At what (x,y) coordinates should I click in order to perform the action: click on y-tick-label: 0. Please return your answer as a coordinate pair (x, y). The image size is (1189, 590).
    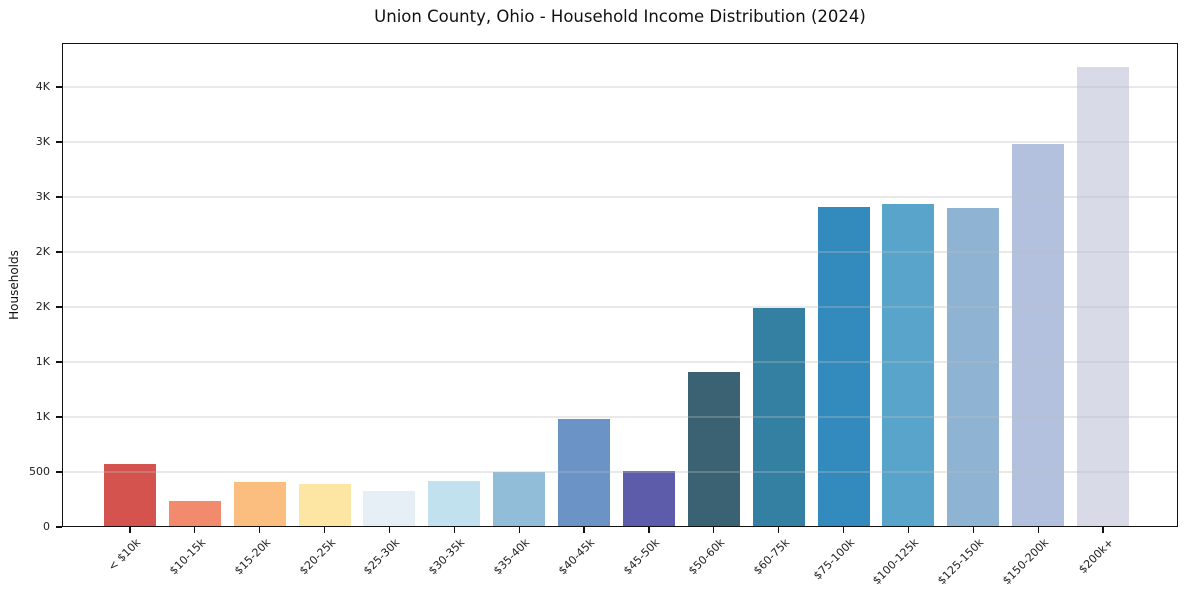
    Looking at the image, I should click on (46, 526).